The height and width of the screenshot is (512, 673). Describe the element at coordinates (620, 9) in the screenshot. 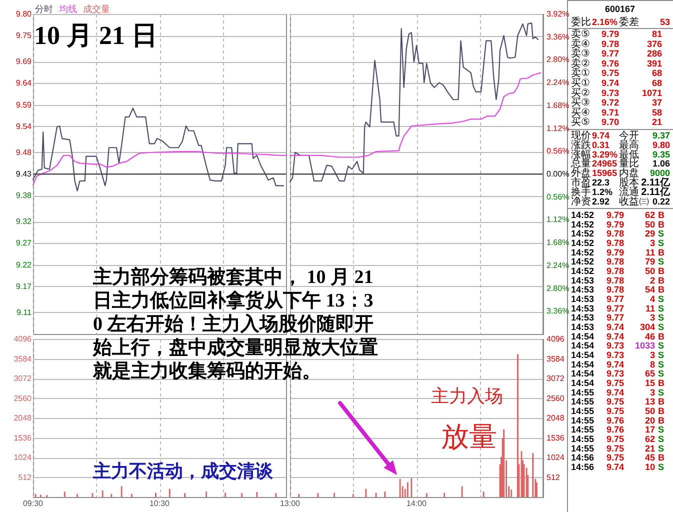

I see `text: 600167` at that location.